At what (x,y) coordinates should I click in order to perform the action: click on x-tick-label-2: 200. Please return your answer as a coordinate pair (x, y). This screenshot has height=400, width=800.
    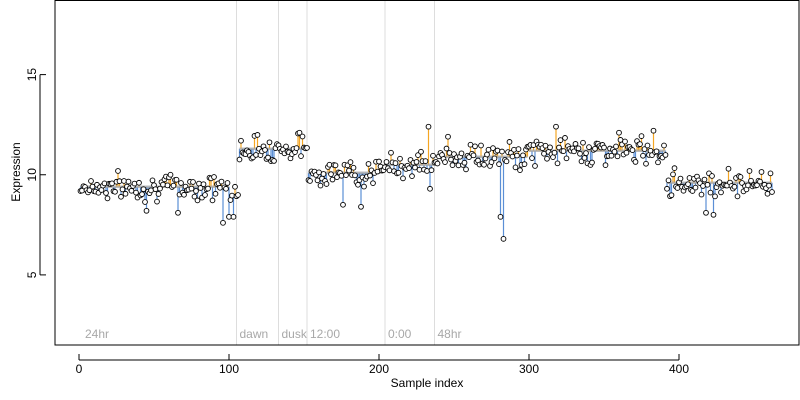
    Looking at the image, I should click on (379, 369).